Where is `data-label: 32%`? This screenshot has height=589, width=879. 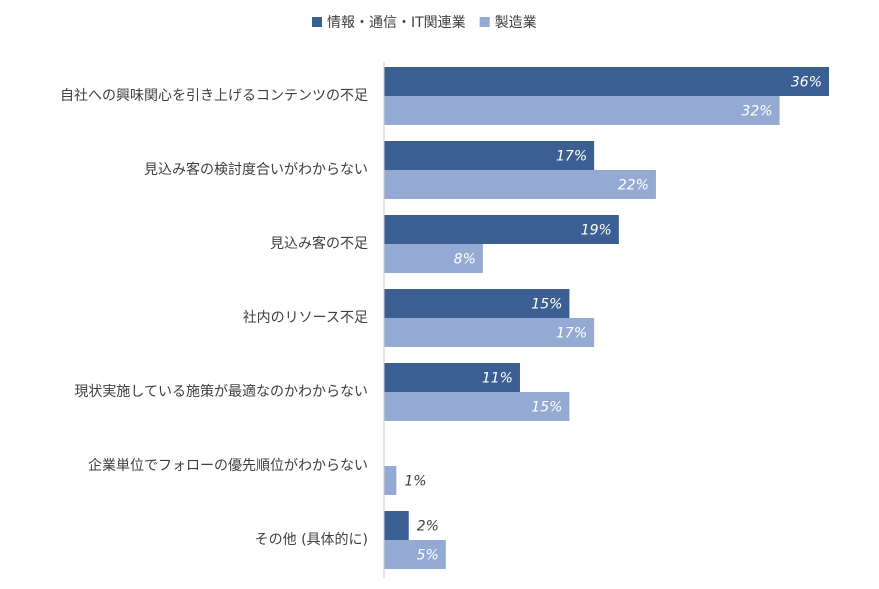
data-label: 32% is located at coordinates (756, 112).